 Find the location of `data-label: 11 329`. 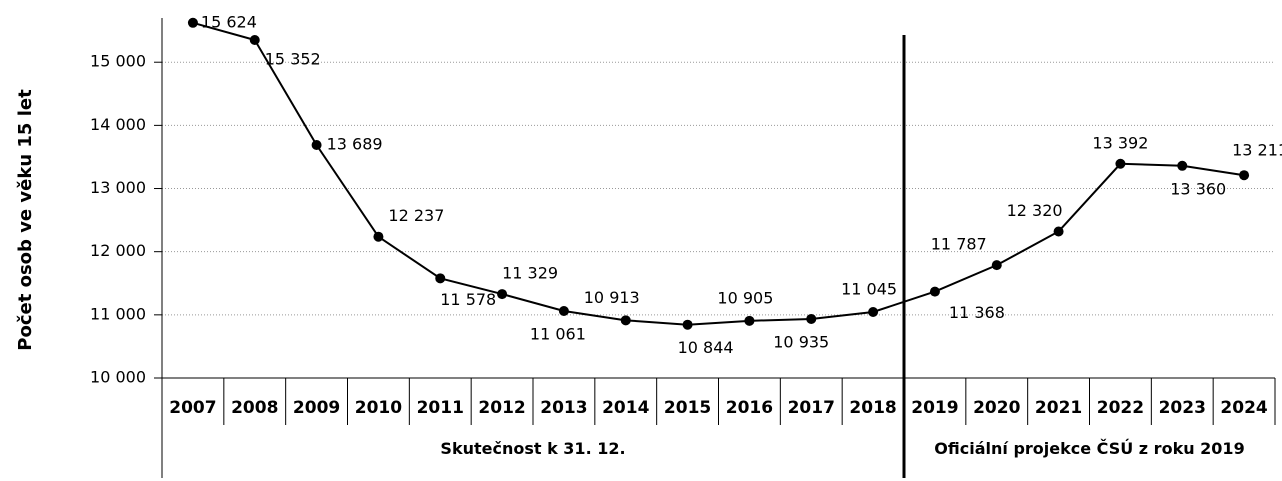

data-label: 11 329 is located at coordinates (530, 273).